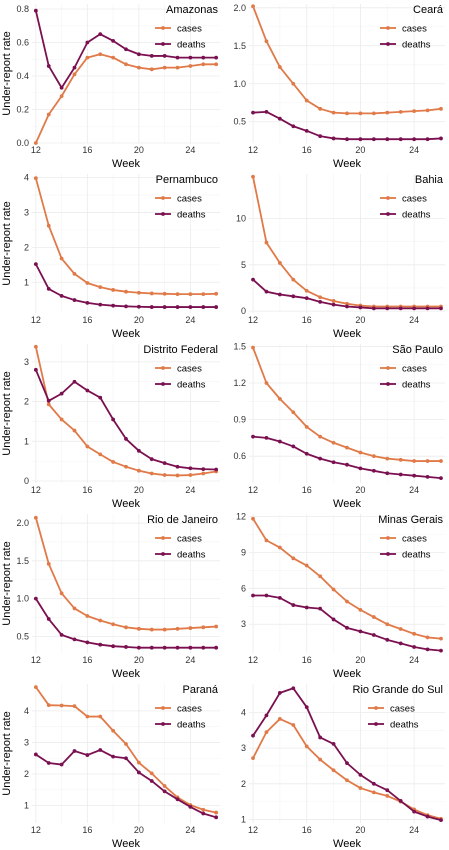 The height and width of the screenshot is (850, 449). What do you see at coordinates (239, 46) in the screenshot?
I see `y-tick-label: 1.5` at bounding box center [239, 46].